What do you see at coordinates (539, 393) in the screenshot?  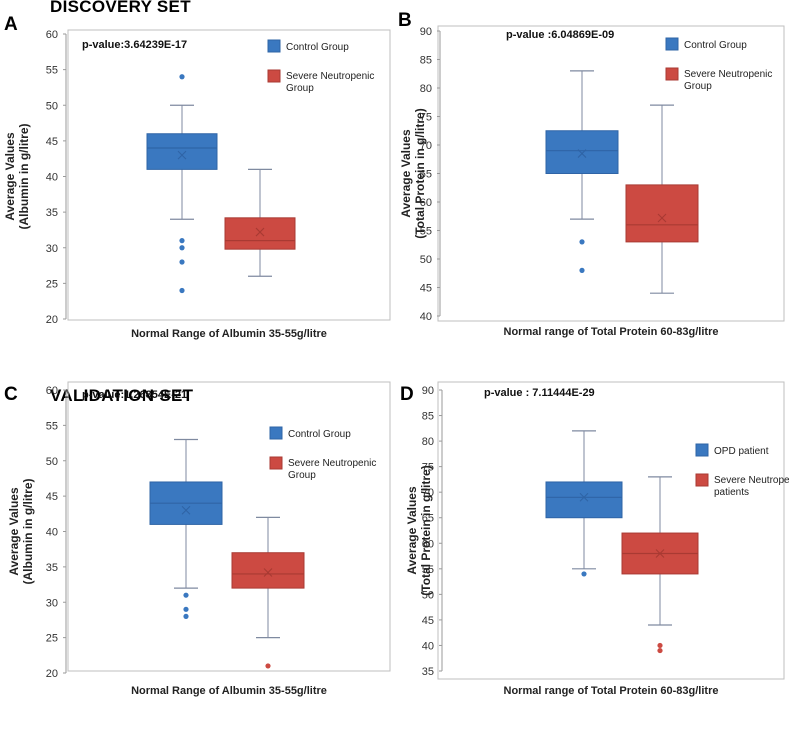 I see `p-value-label: p-value : 7.11444E-29` at bounding box center [539, 393].